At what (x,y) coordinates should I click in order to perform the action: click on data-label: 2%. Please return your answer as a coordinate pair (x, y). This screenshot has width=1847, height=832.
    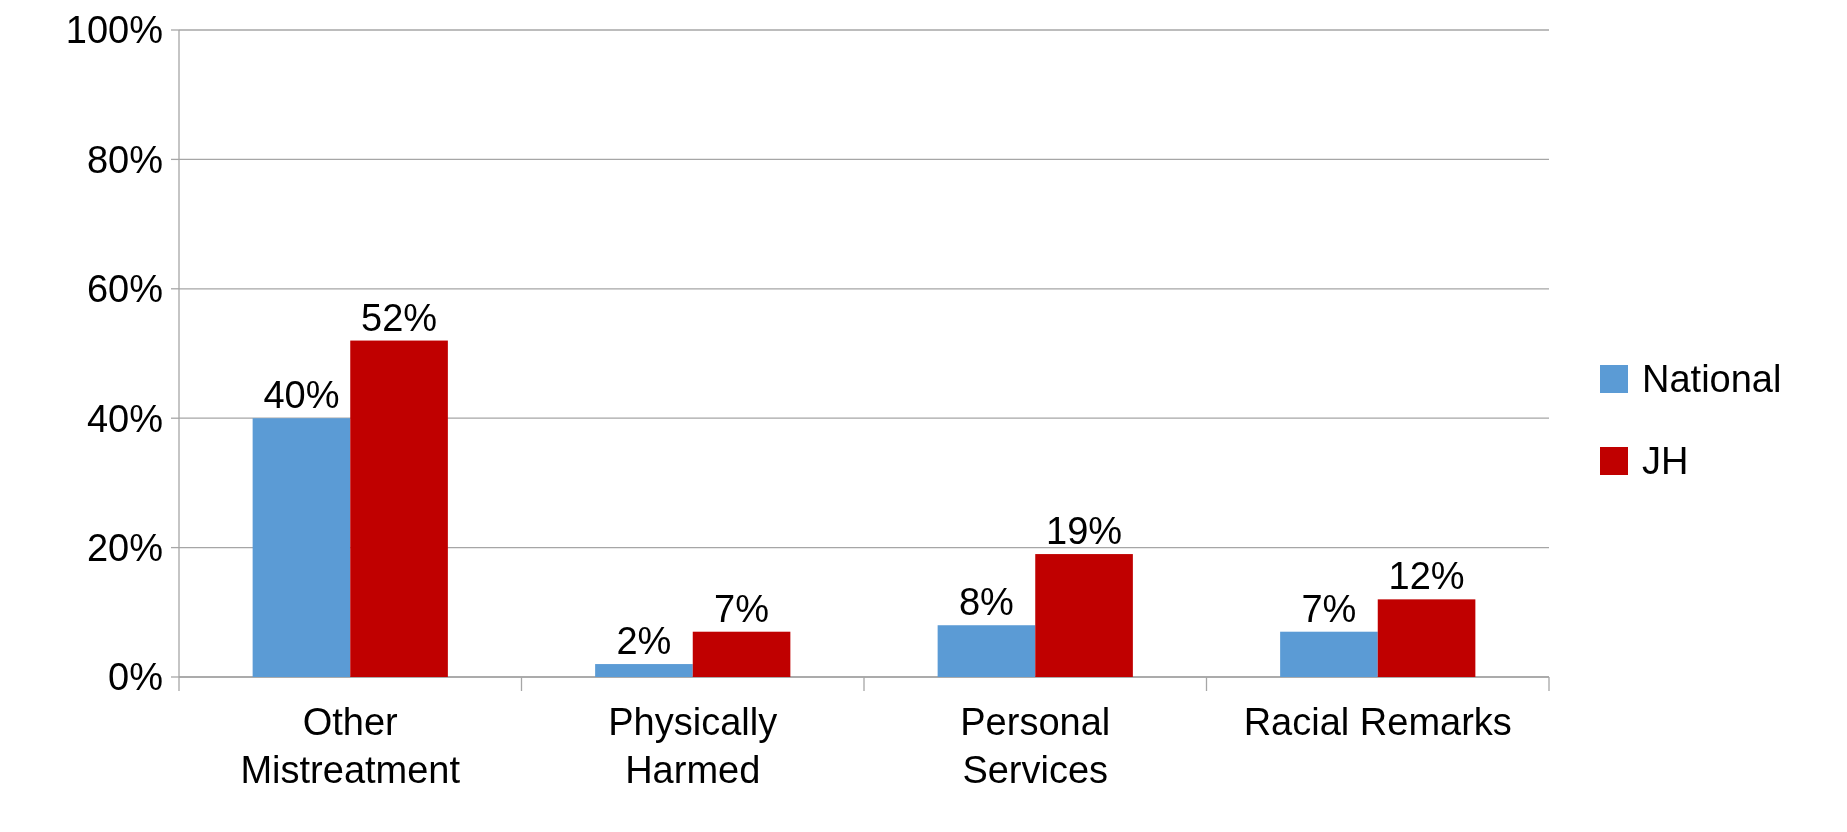
    Looking at the image, I should click on (644, 641).